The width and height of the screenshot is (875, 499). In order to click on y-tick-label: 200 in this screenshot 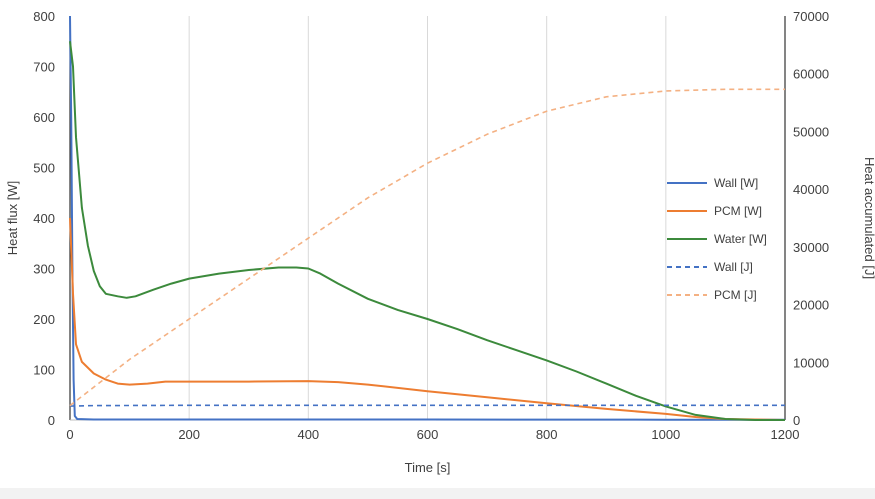, I will do `click(44, 319)`.